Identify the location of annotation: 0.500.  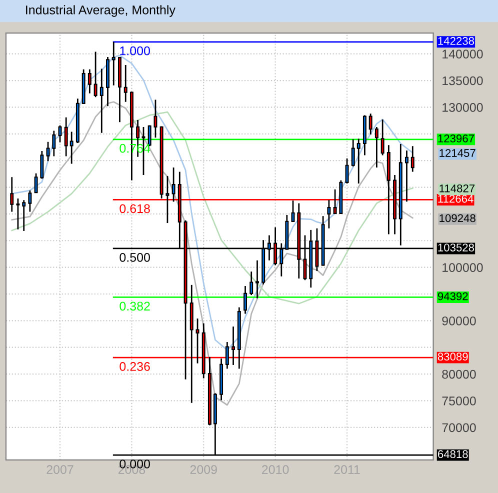
(135, 257).